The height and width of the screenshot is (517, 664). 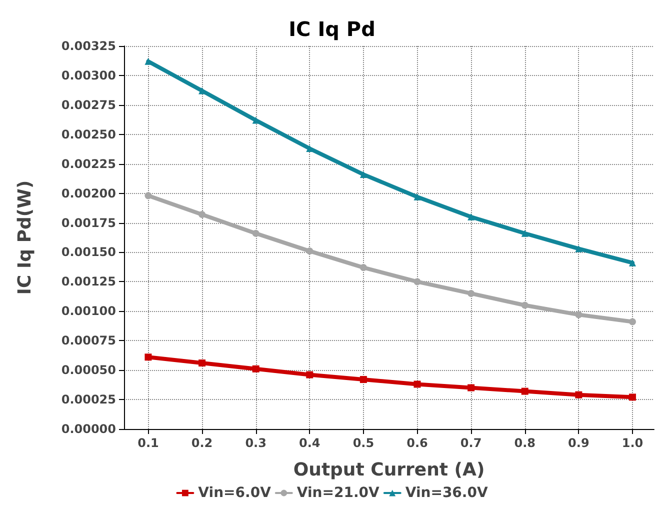 What do you see at coordinates (88, 429) in the screenshot?
I see `y-tick-label: 0.00000` at bounding box center [88, 429].